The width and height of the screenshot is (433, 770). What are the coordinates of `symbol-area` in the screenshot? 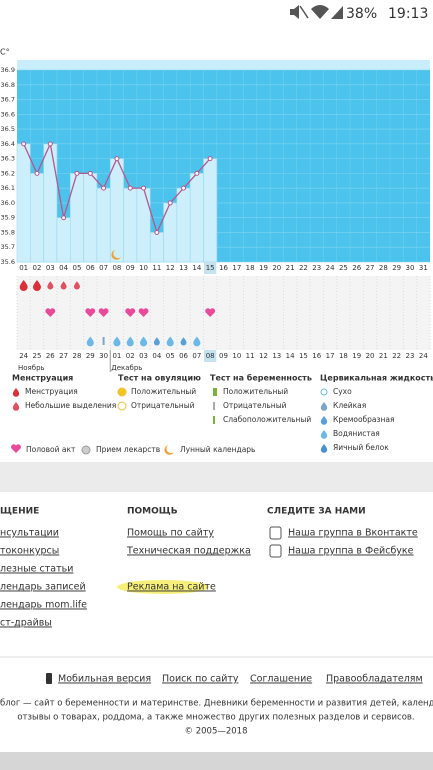 It's located at (223, 313).